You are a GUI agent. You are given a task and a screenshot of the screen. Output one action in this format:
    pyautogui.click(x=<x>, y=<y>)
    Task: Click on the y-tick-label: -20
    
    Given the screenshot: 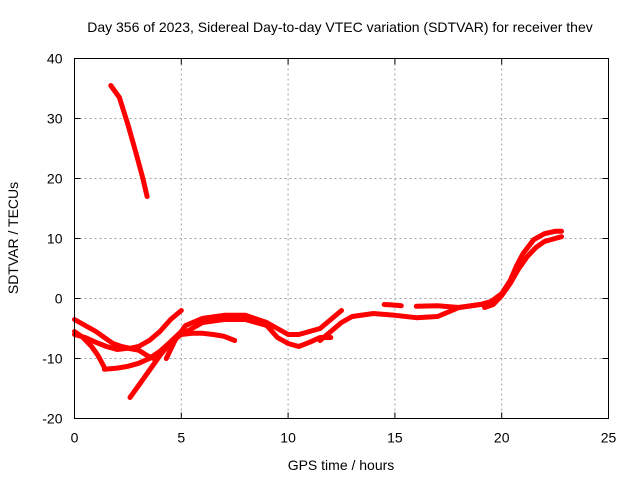 What is the action you would take?
    pyautogui.click(x=52, y=419)
    